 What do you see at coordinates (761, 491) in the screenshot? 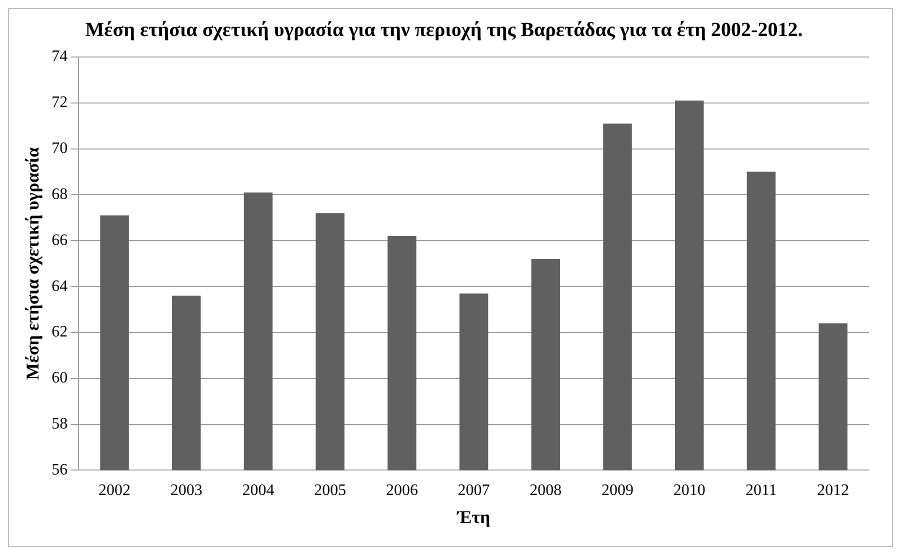
I see `x-tick-label: 2011` at bounding box center [761, 491].